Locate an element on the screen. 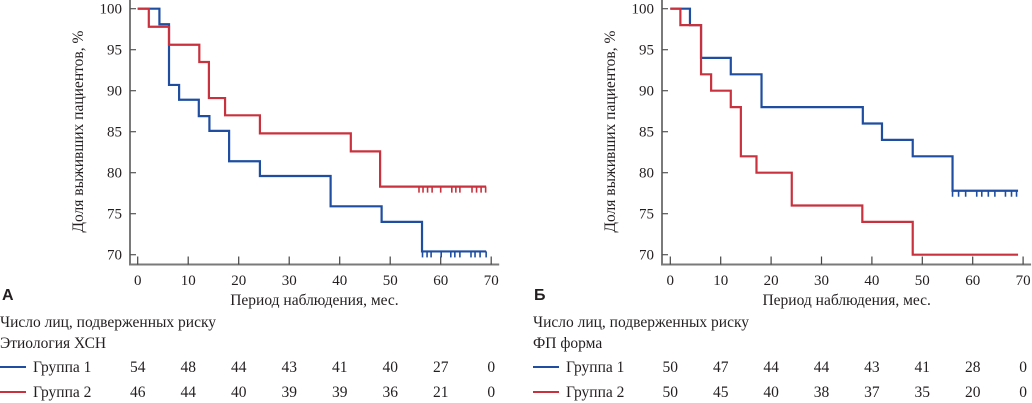 This screenshot has height=403, width=1032. risk-count: 48 is located at coordinates (188, 367).